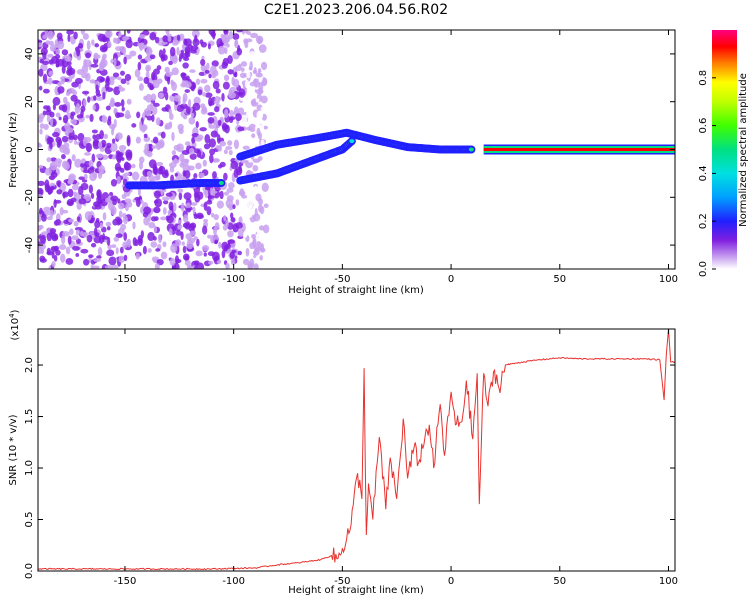  Describe the element at coordinates (743, 150) in the screenshot. I see `colorbar-label: Normalized spectral amplitude` at that location.